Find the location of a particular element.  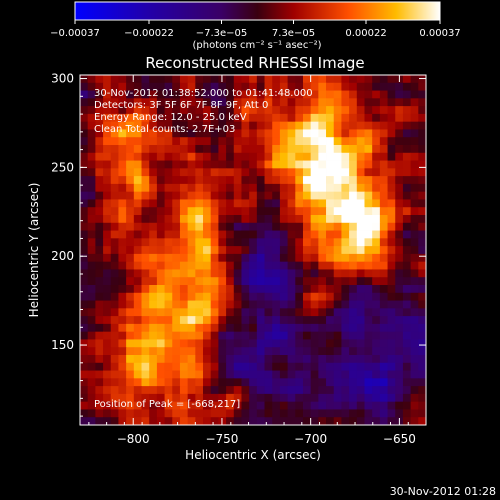

annotation-line: Clean Total counts: 2.7E+03 is located at coordinates (164, 129).